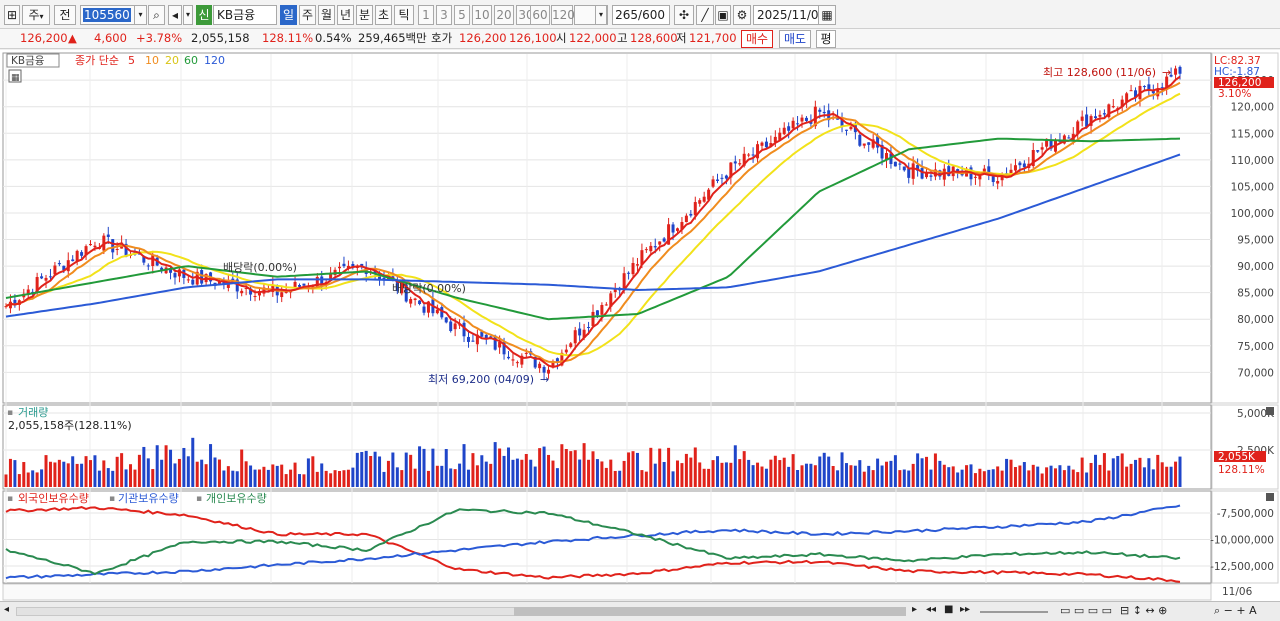 This screenshot has height=621, width=1280. I want to click on save-icon: ▣, so click(723, 15).